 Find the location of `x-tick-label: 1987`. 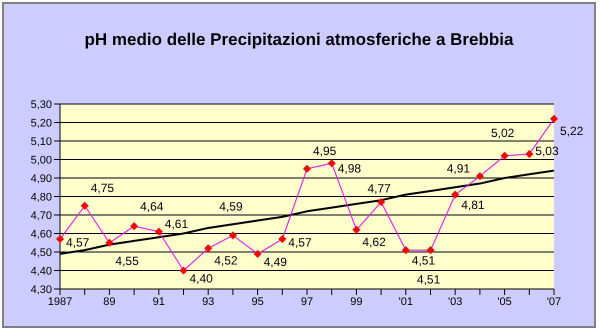

x-tick-label: 1987 is located at coordinates (60, 302).